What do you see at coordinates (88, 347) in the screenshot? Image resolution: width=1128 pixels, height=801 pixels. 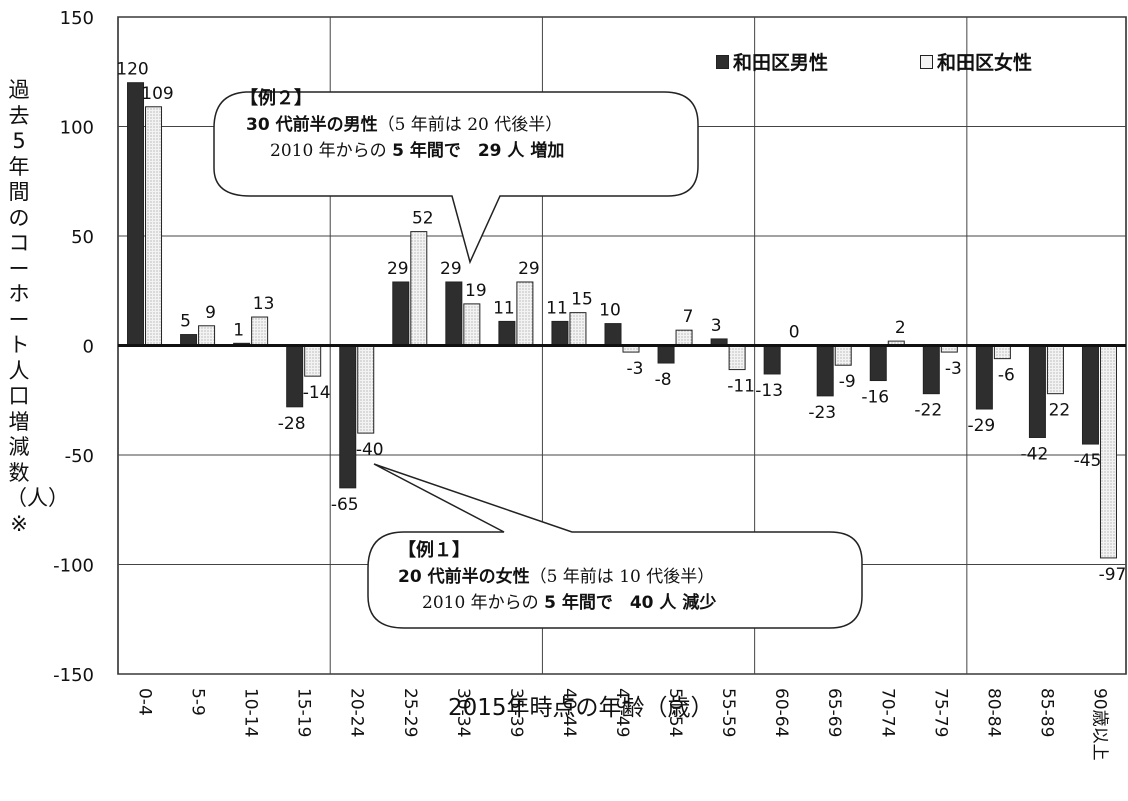 I see `y-tick-label: 0` at bounding box center [88, 347].